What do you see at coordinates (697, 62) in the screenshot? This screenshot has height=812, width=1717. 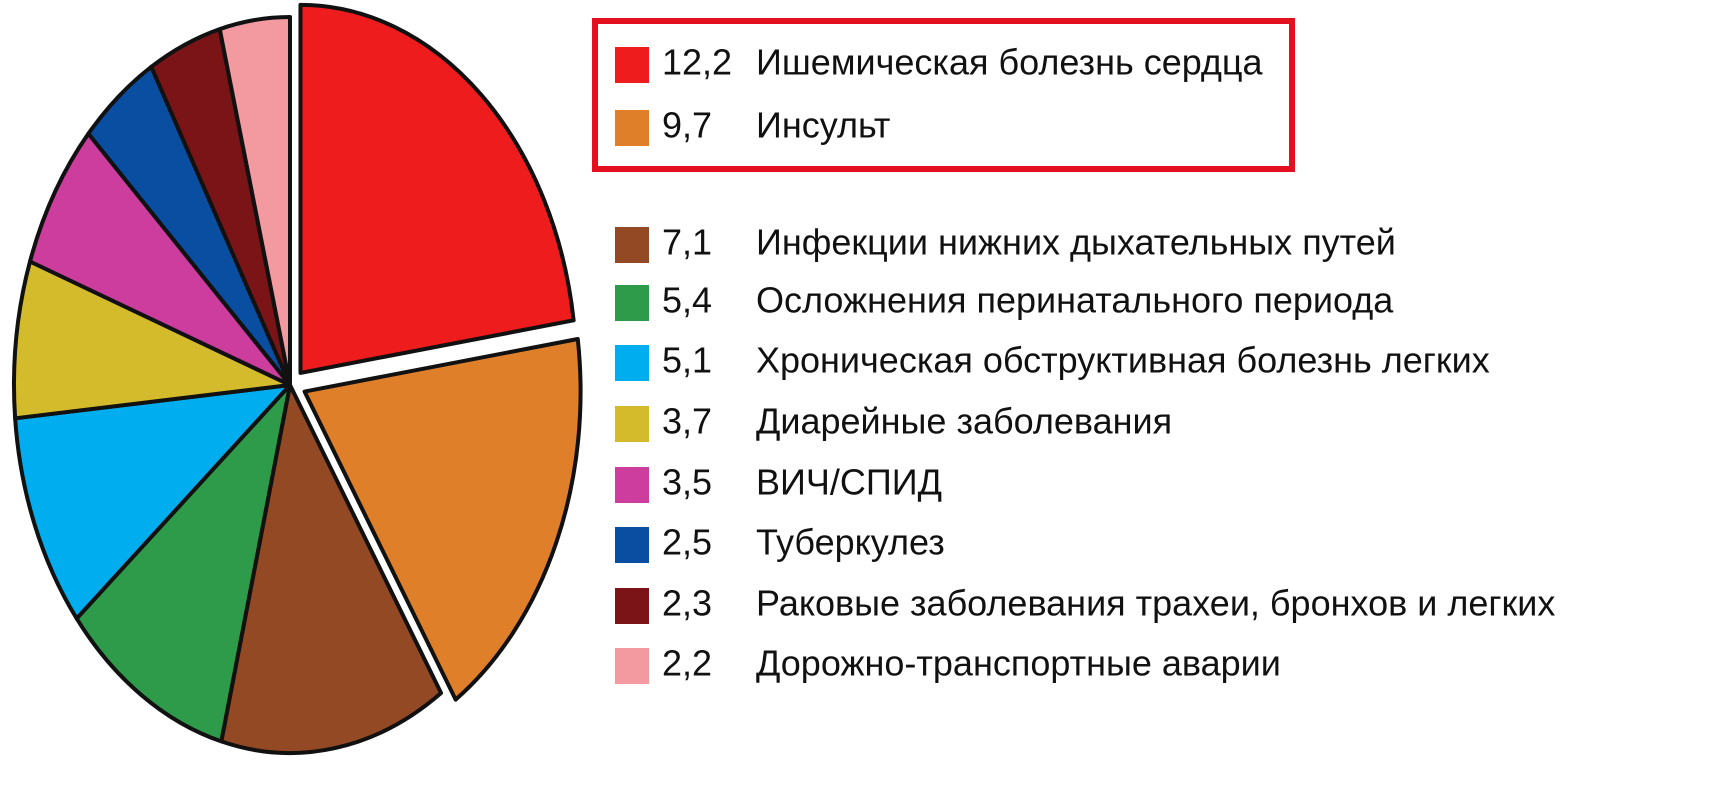 I see `legend-value: 12,2` at bounding box center [697, 62].